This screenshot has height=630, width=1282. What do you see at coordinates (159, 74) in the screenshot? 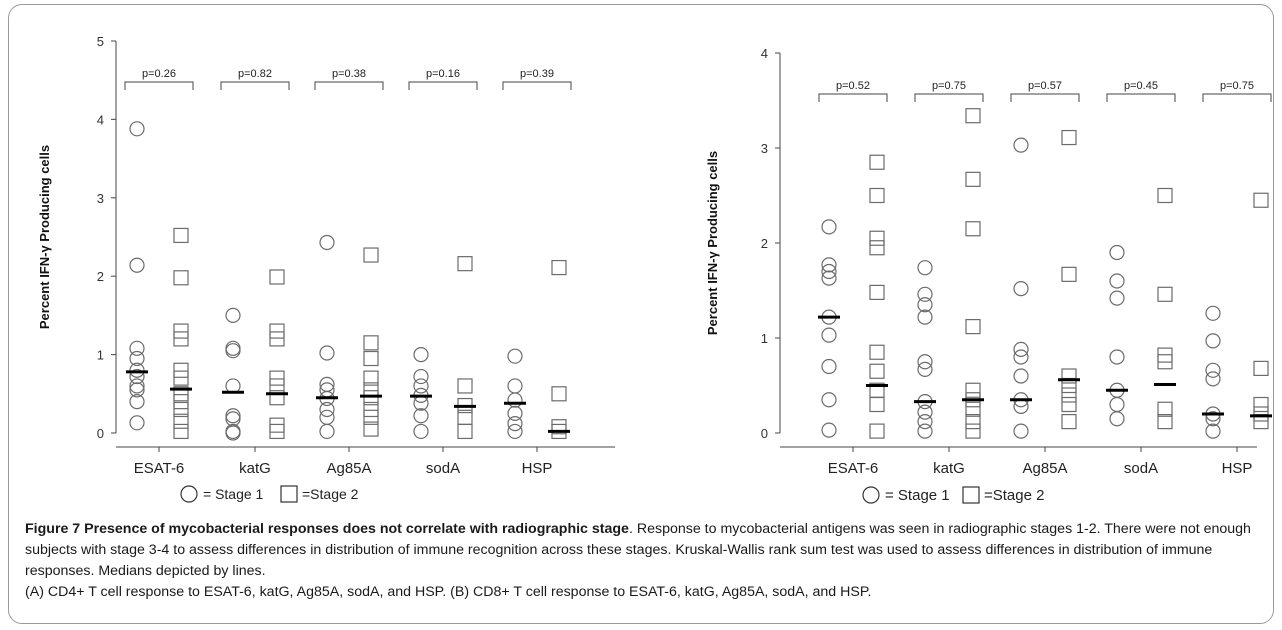
I see `pvalue-label: p=0.26` at bounding box center [159, 74].